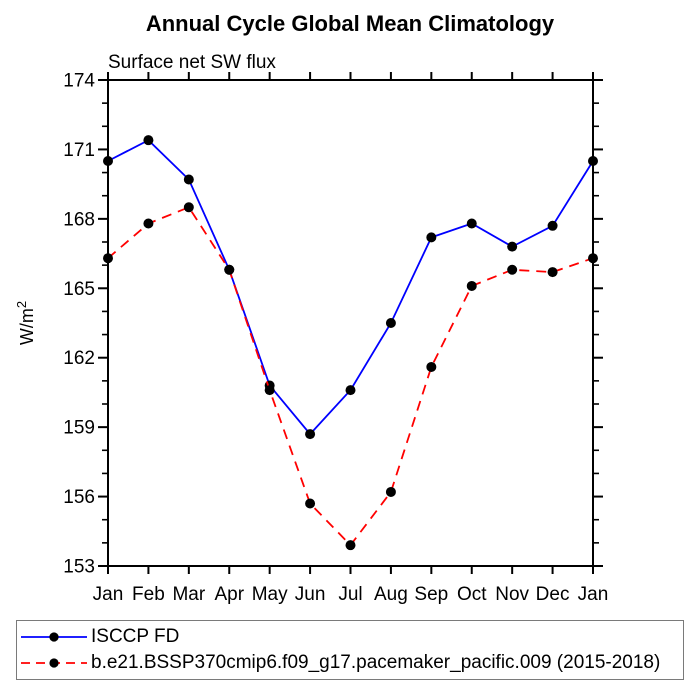 This screenshot has height=700, width=700. I want to click on x-tick-label: Oct, so click(472, 594).